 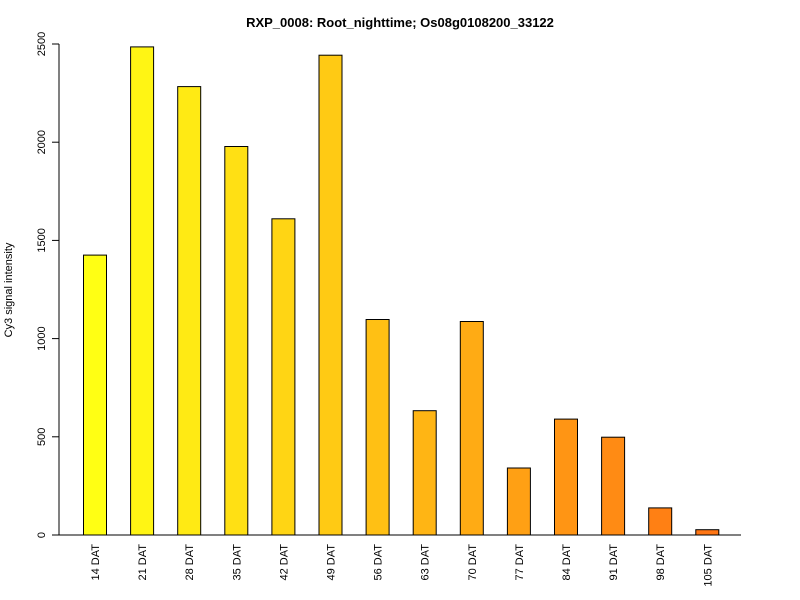 I want to click on x-tick-label: 14 DAT, so click(x=96, y=562).